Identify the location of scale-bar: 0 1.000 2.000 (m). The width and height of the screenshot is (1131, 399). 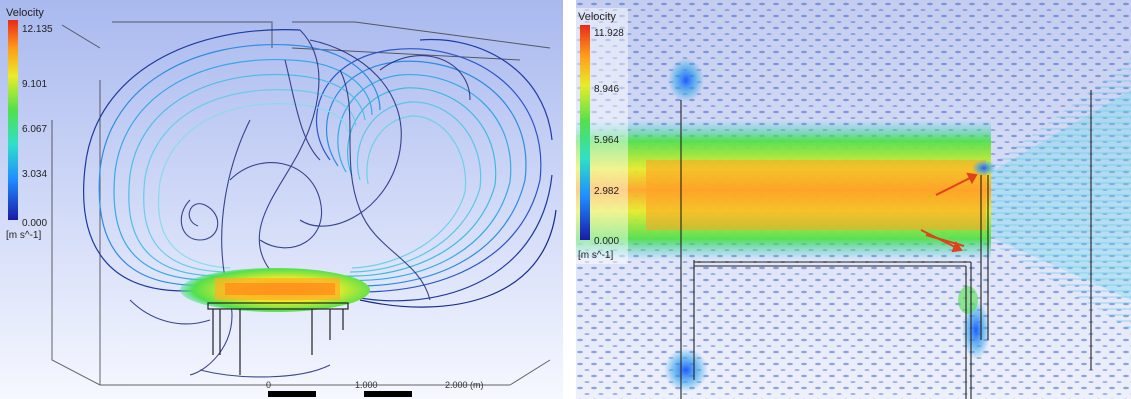
(375, 388).